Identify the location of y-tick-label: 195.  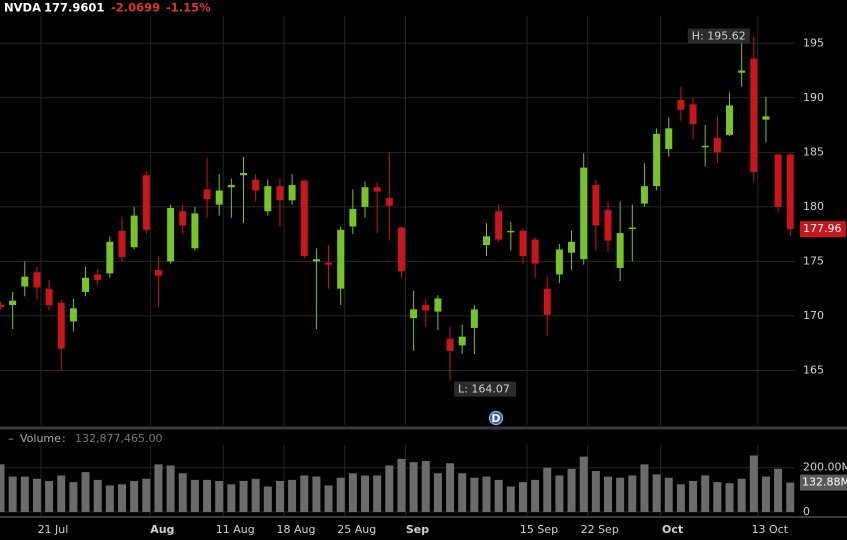
(813, 42).